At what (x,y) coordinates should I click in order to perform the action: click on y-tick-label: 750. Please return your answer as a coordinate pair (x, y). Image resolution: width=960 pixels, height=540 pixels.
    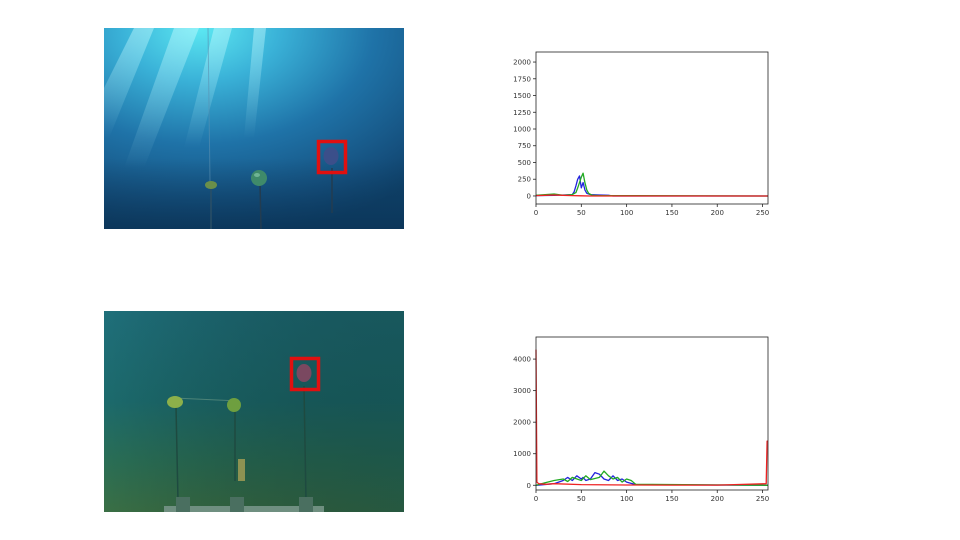
    Looking at the image, I should click on (524, 146).